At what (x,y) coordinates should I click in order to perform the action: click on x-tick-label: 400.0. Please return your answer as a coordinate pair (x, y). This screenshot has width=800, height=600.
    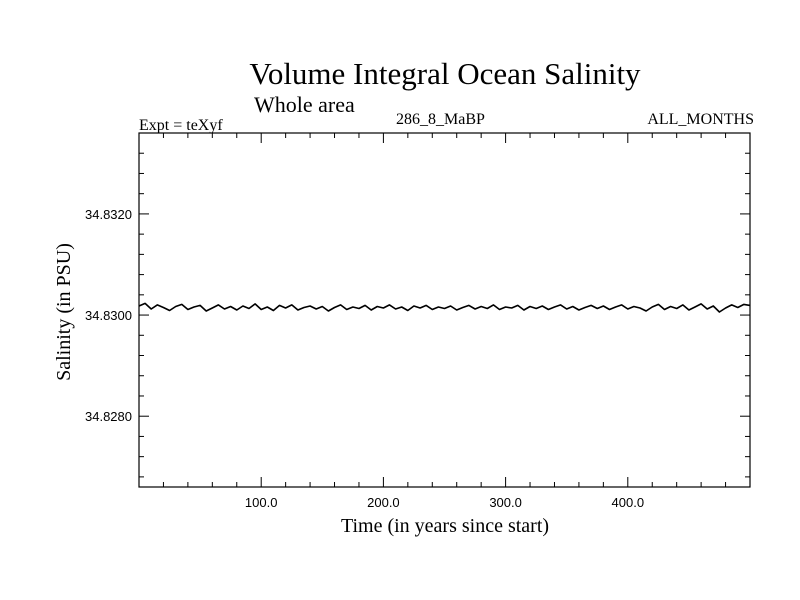
    Looking at the image, I should click on (628, 502).